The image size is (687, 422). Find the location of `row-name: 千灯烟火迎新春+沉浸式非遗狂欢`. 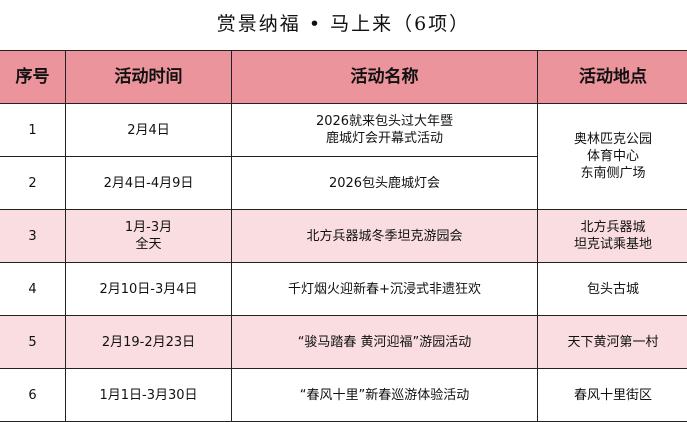

row-name: 千灯烟火迎新春+沉浸式非遗狂欢 is located at coordinates (385, 289).